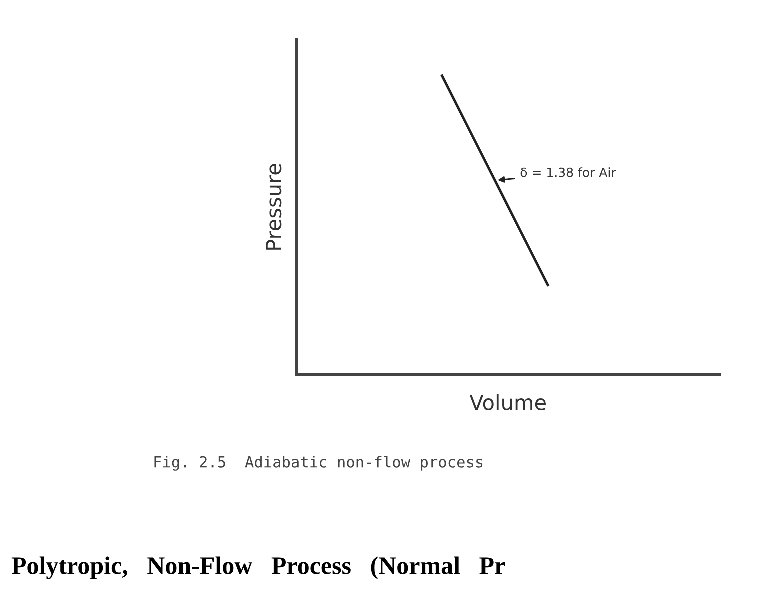  I want to click on text: Polytropic, Non-Flow Process (Normal Pr, so click(259, 568).